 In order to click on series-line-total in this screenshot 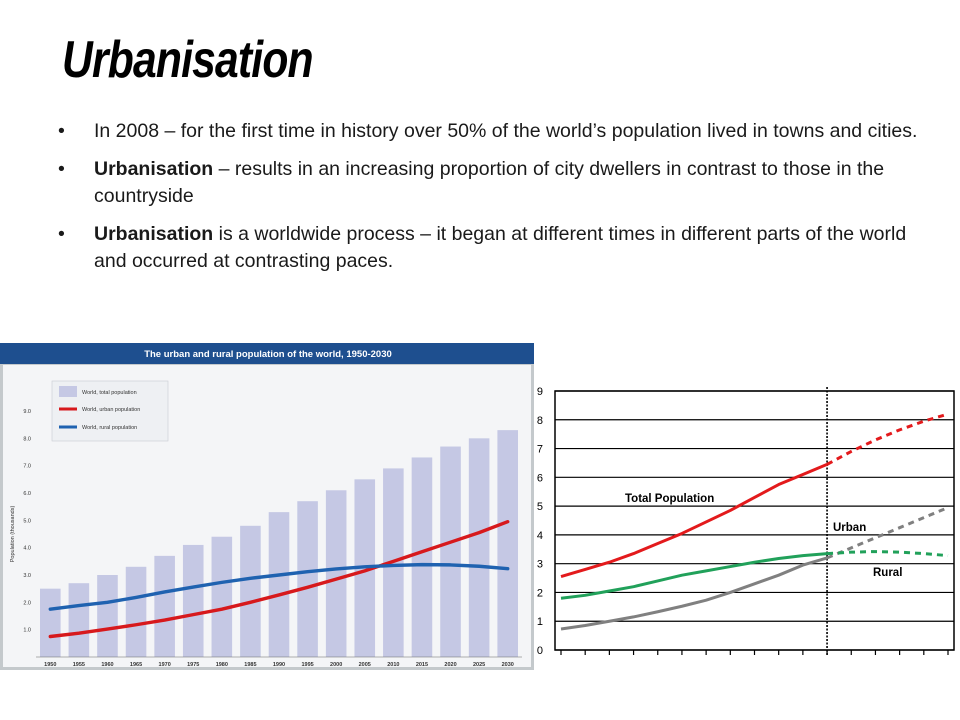, I will do `click(694, 520)`.